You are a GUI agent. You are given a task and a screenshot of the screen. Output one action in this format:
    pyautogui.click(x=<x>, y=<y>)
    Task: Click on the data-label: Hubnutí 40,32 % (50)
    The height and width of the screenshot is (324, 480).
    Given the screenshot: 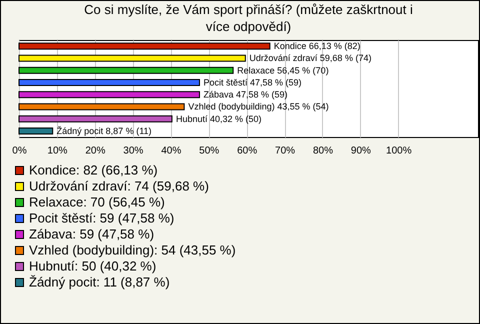 What is the action you would take?
    pyautogui.click(x=219, y=119)
    